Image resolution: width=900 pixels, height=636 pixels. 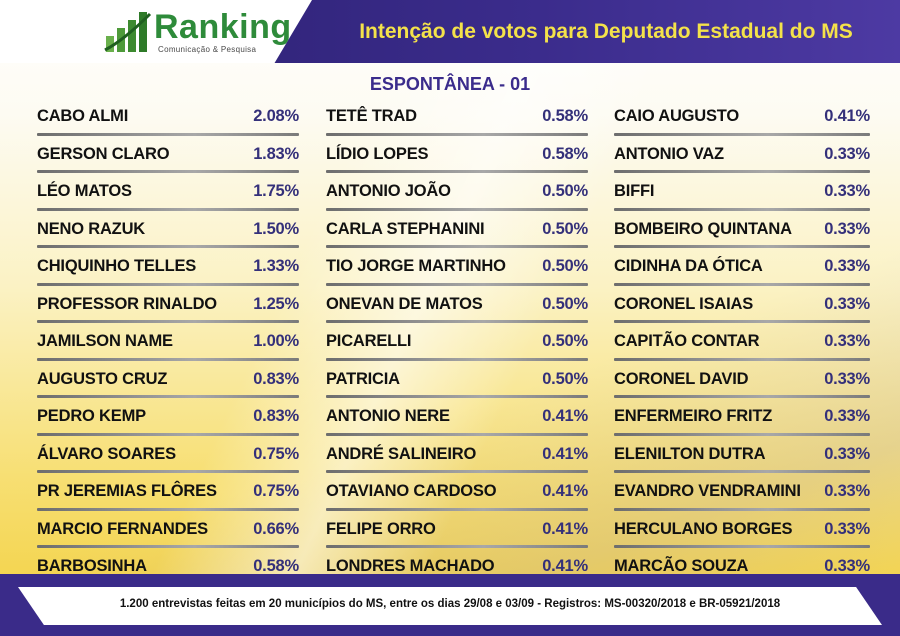 What do you see at coordinates (103, 153) in the screenshot?
I see `candidate-name: GERSON CLARO` at bounding box center [103, 153].